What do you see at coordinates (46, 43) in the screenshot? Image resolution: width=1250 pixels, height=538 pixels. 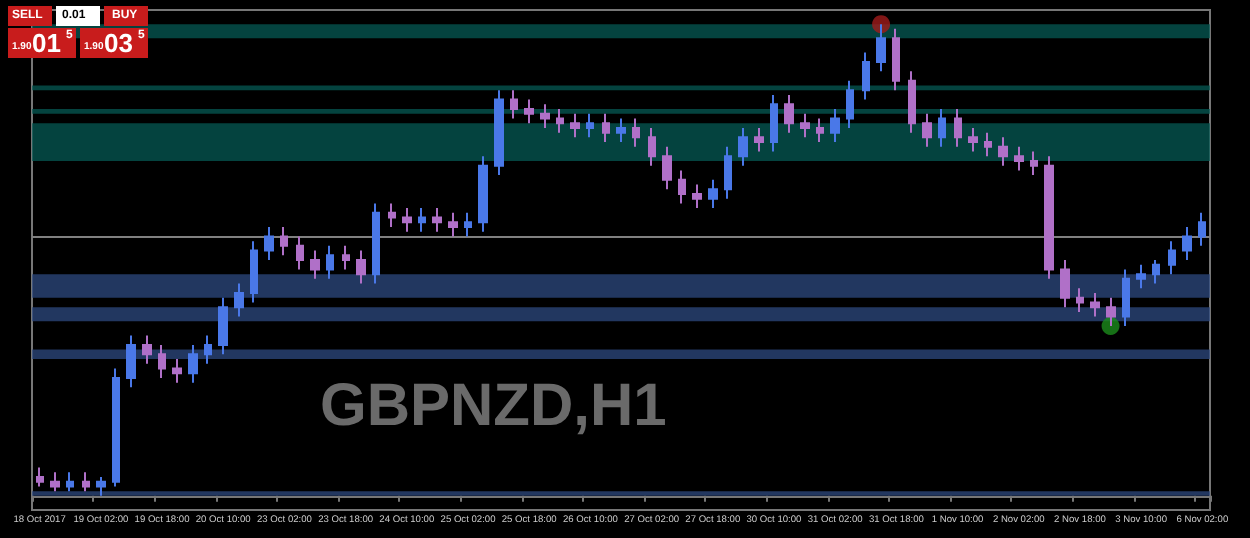 I see `annotation: 01` at bounding box center [46, 43].